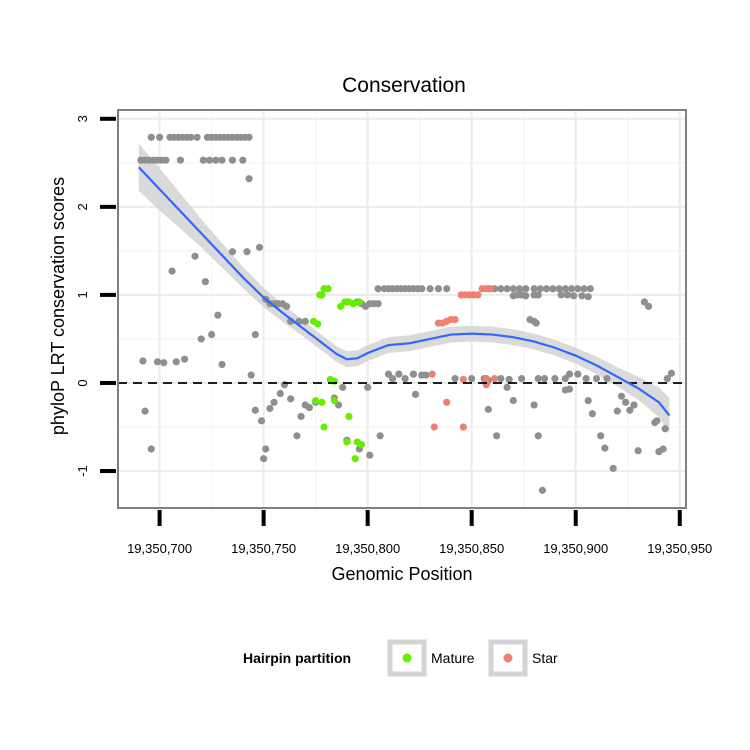 This screenshot has height=750, width=750. I want to click on legend-item-star: Star, so click(523, 658).